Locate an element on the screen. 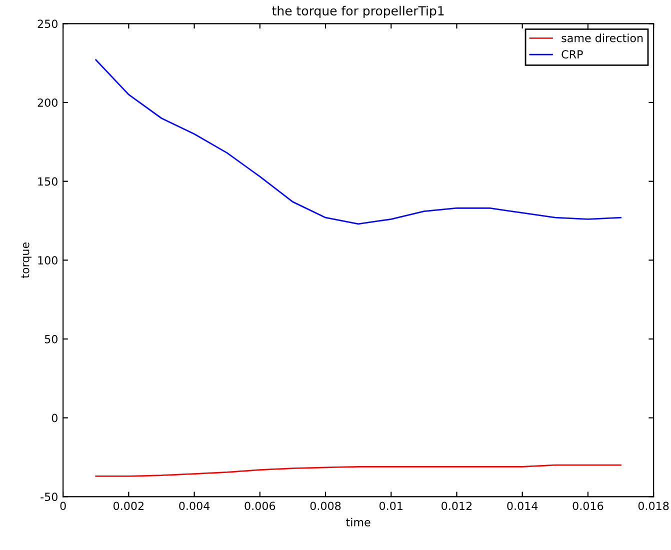  y-tick-label: -50 is located at coordinates (49, 497).